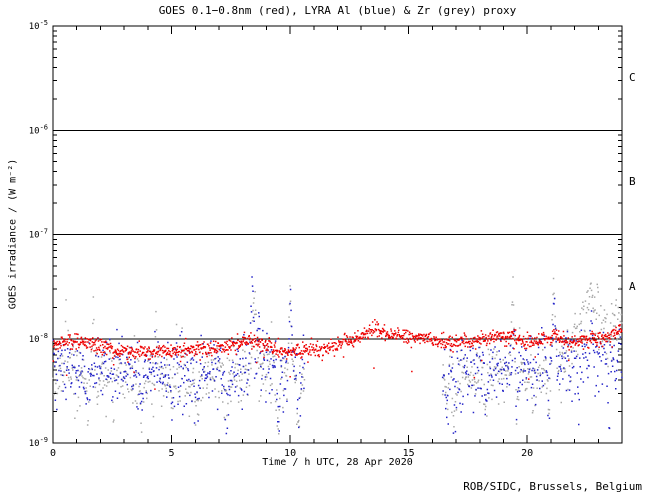 The image size is (650, 500). Describe the element at coordinates (38, 129) in the screenshot. I see `y-tick-label: 10⁻⁶` at that location.